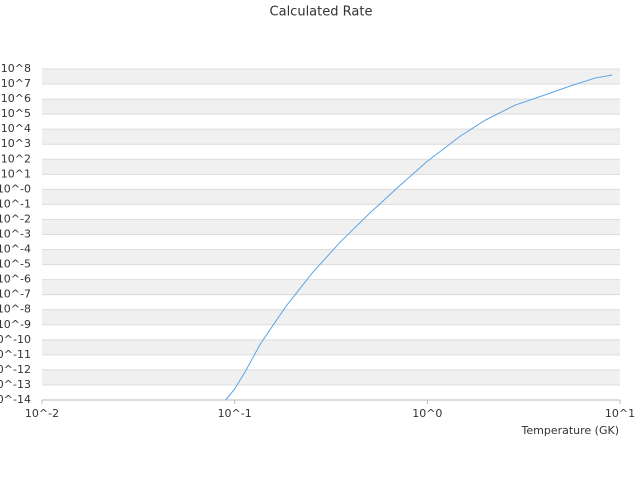  Describe the element at coordinates (42, 413) in the screenshot. I see `x-tick-label: 10^-2` at that location.